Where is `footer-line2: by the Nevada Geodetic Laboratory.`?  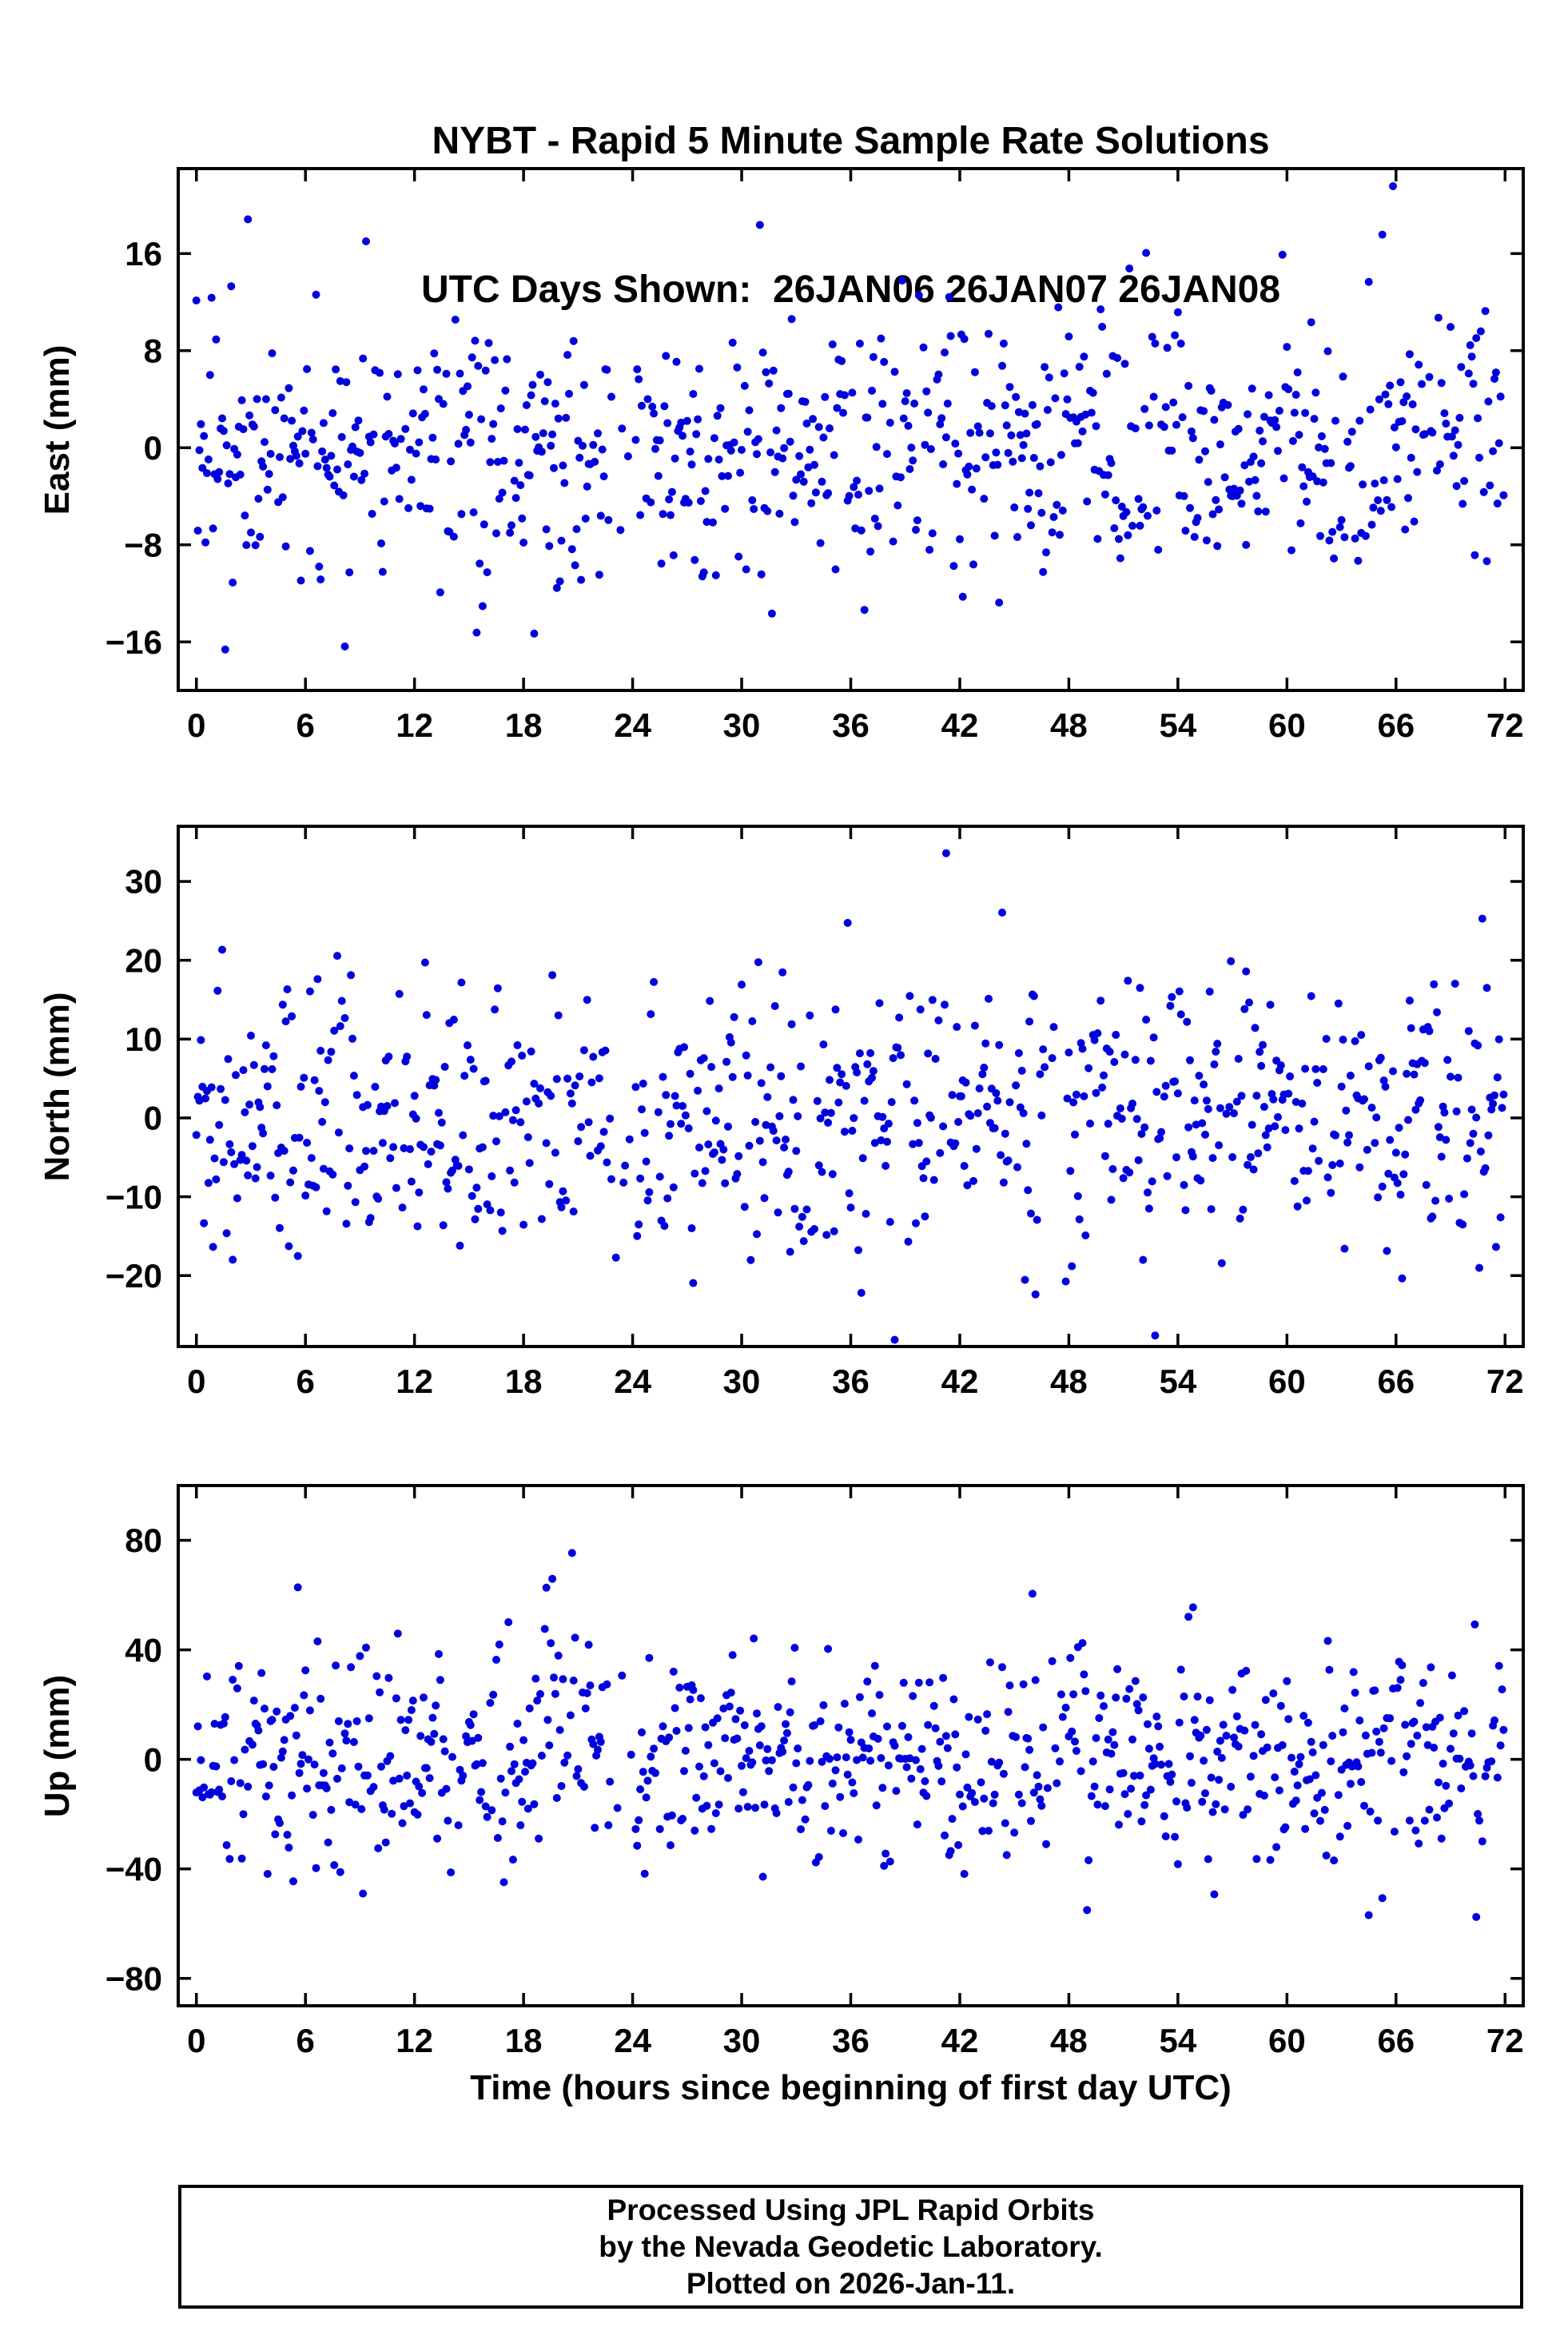
footer-line2: by the Nevada Geodetic Laboratory. is located at coordinates (851, 2247).